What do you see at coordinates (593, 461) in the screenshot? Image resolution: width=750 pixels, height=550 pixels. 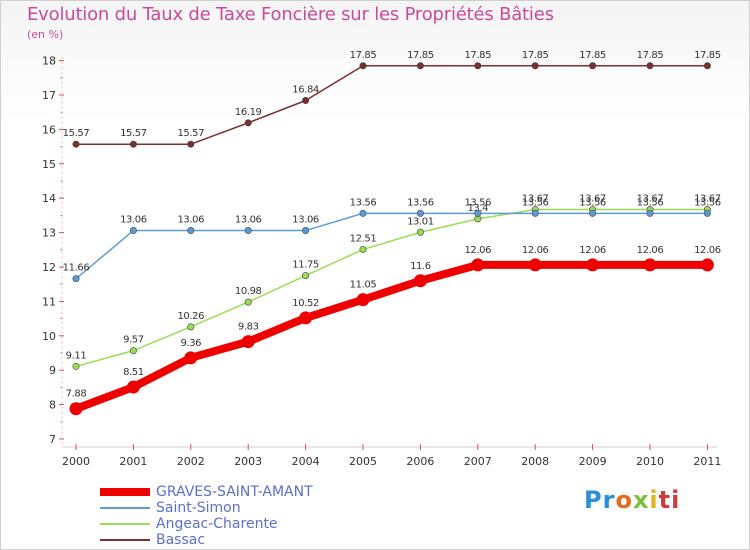 I see `x-tick-label: 2009` at bounding box center [593, 461].